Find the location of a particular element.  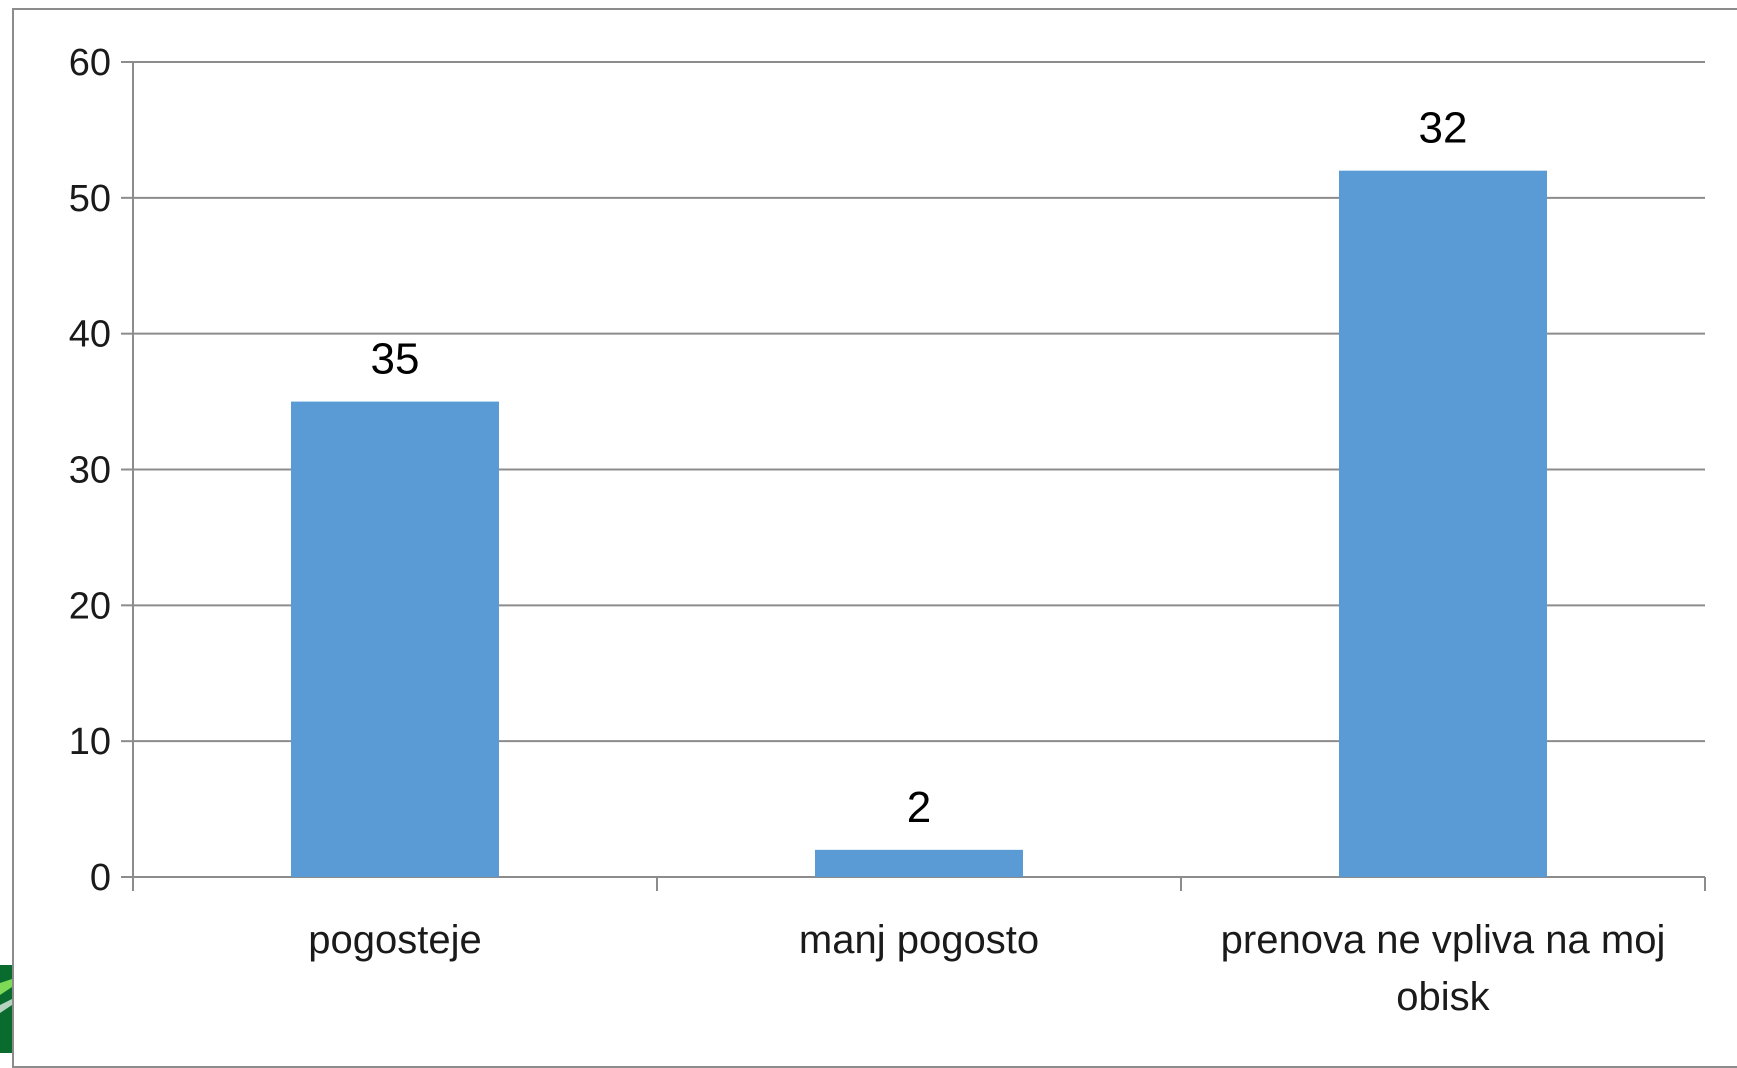

x-category-label-line: pogosteje is located at coordinates (394, 940).